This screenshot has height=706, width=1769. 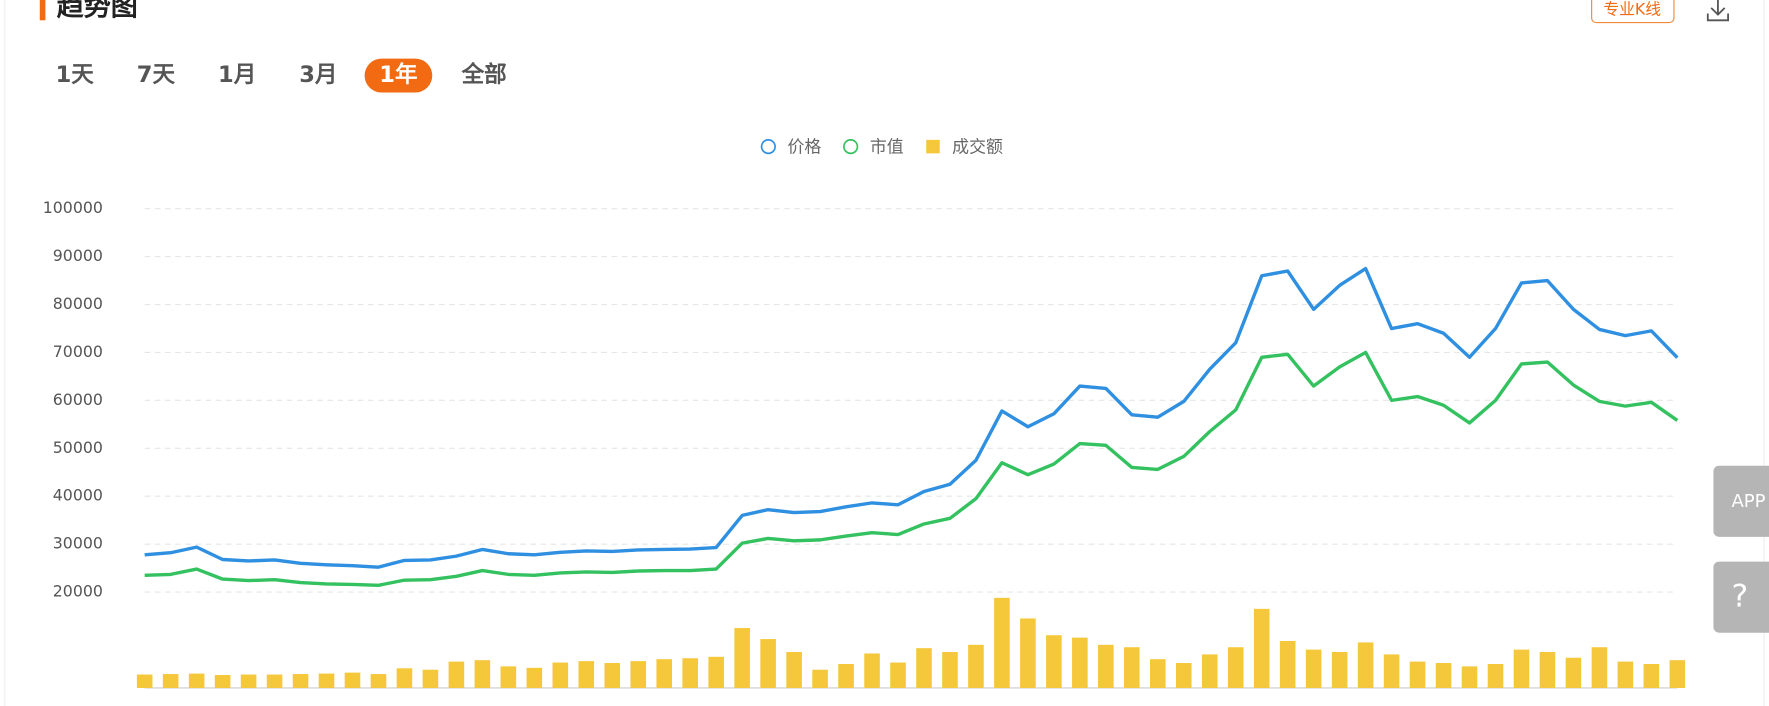 I want to click on y-tick-label: 90000, so click(x=78, y=255).